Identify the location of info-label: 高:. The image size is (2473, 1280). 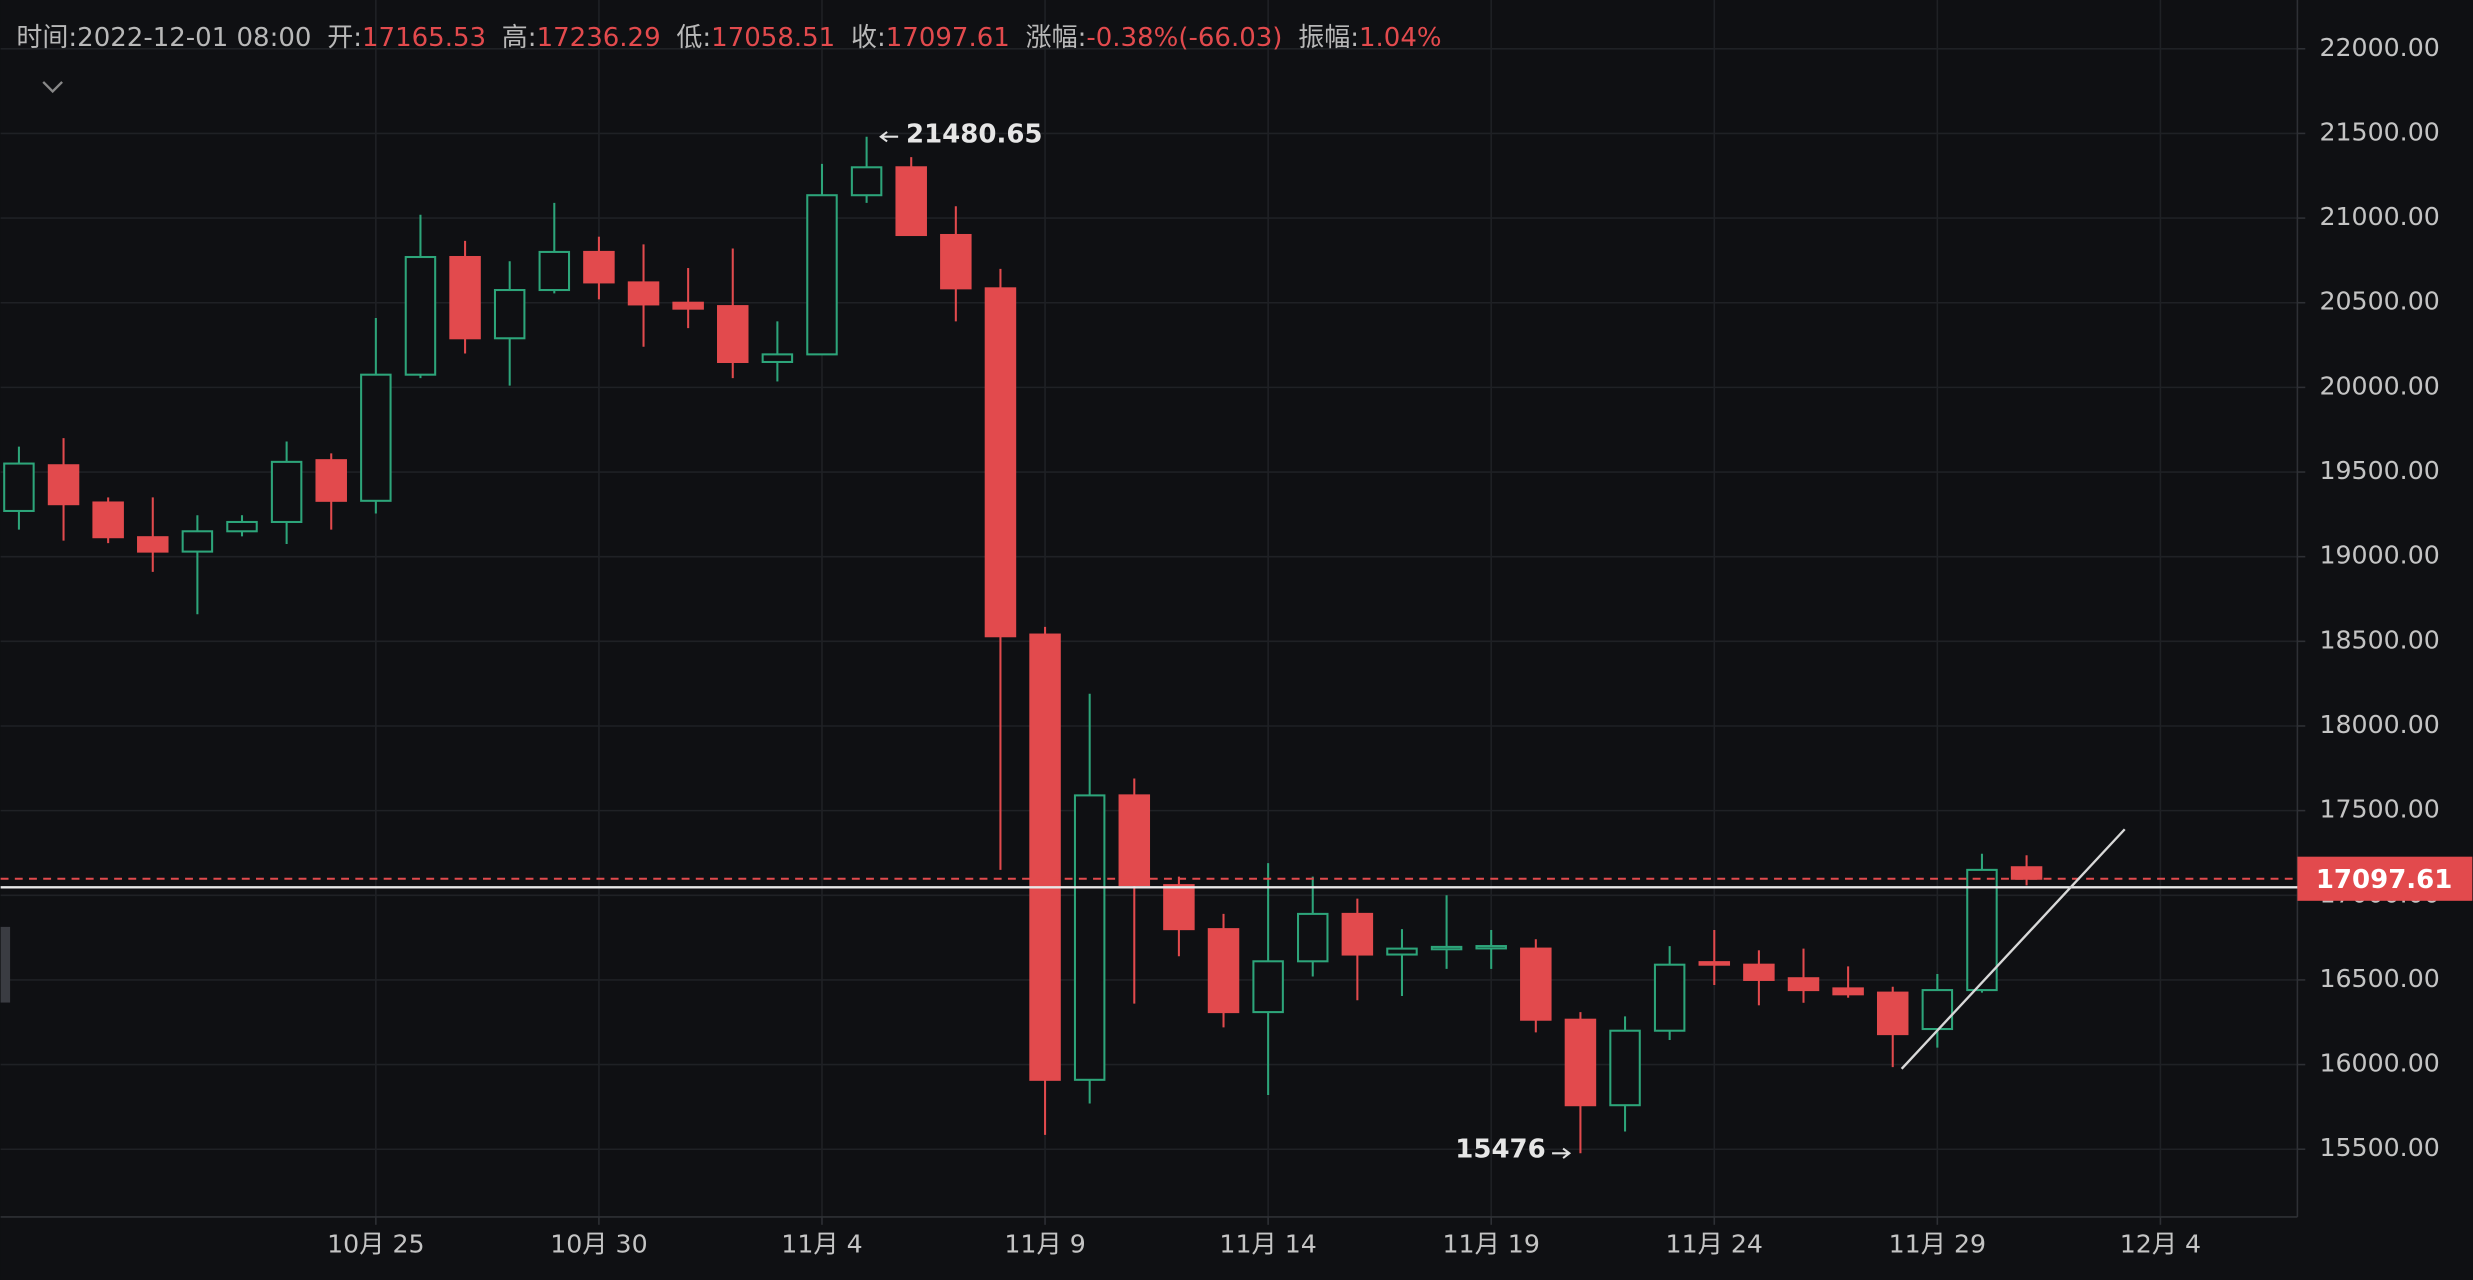
(519, 37).